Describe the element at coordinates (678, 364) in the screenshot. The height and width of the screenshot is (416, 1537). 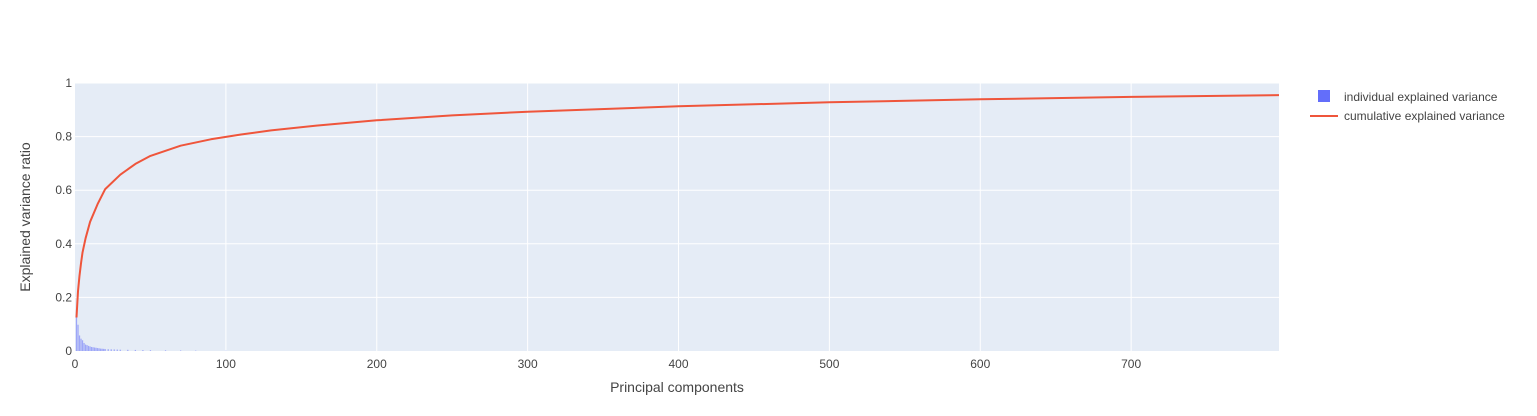
I see `x-tick-label: 400` at that location.